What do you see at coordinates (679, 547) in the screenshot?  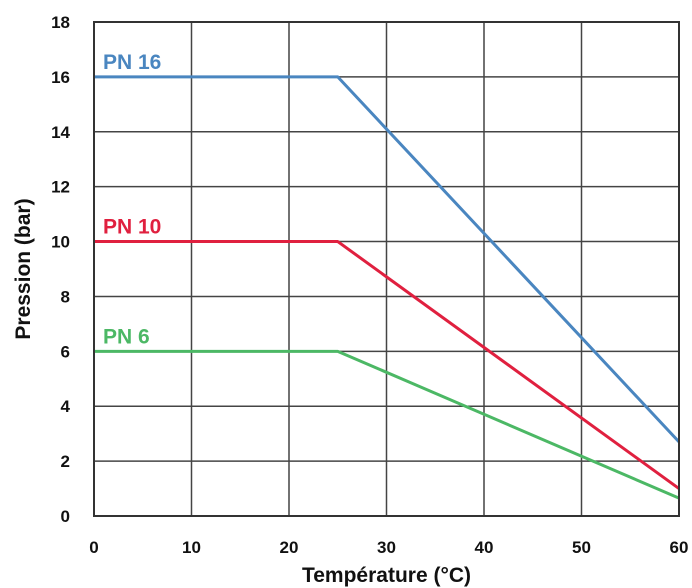 I see `x-tick-label: 60` at bounding box center [679, 547].